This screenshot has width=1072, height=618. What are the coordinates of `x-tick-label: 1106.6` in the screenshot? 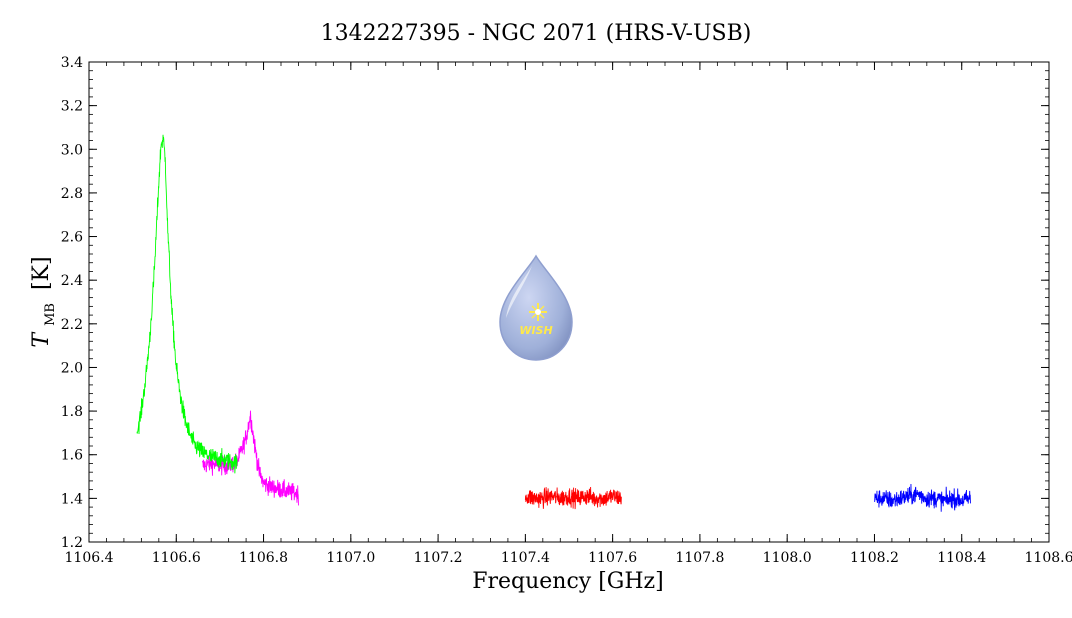 It's located at (176, 558).